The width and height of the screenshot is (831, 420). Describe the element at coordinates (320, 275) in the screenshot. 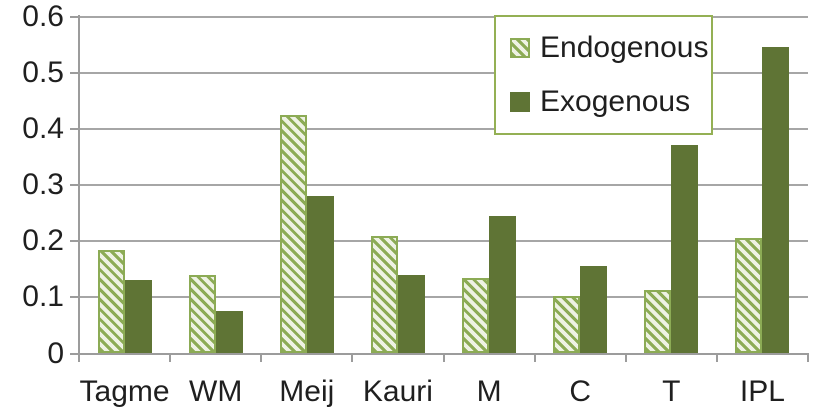

I see `bar-exogenous-meij` at that location.